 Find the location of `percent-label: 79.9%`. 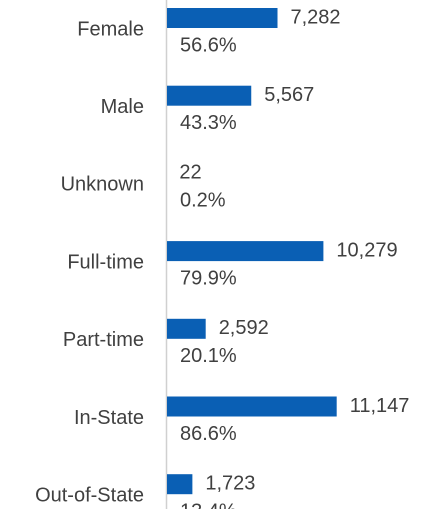

percent-label: 79.9% is located at coordinates (208, 278).